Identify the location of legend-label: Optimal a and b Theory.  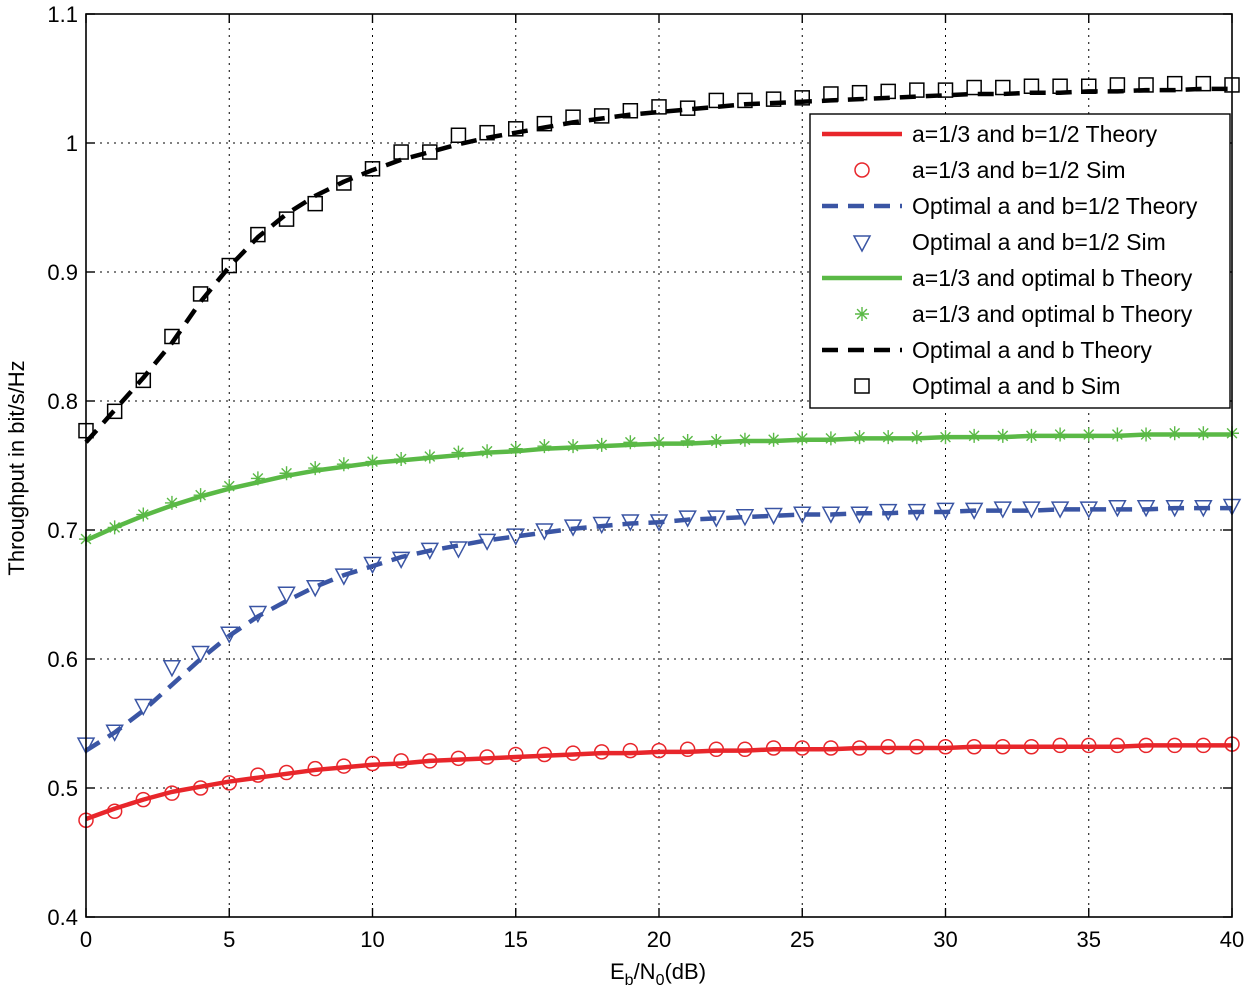
(1032, 350).